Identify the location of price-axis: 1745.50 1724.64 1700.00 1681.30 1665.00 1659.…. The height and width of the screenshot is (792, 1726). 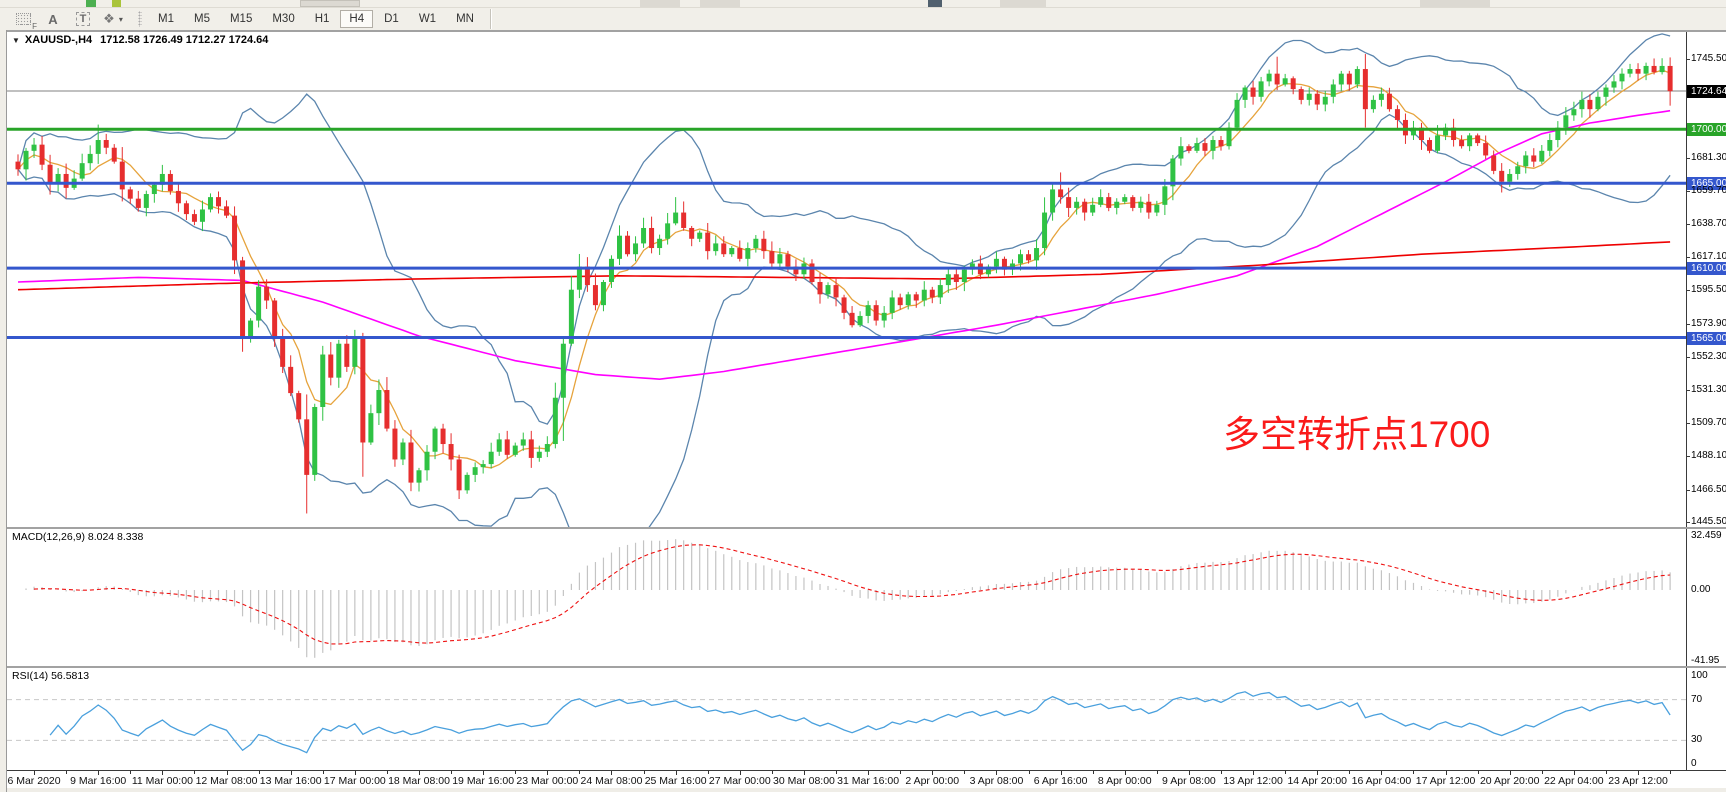
(1706, 279).